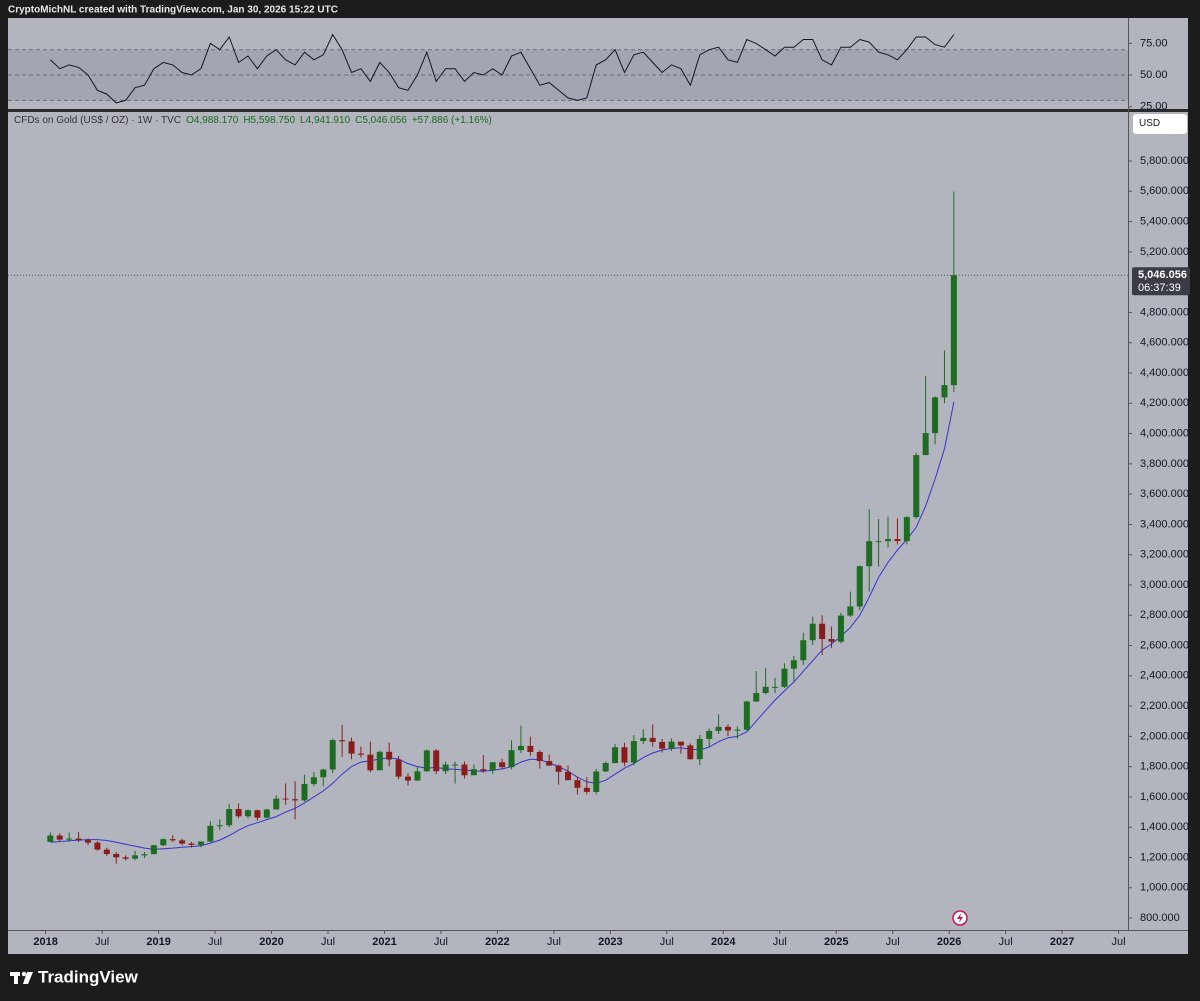 The width and height of the screenshot is (1200, 1001). I want to click on rsi-line, so click(502, 68).